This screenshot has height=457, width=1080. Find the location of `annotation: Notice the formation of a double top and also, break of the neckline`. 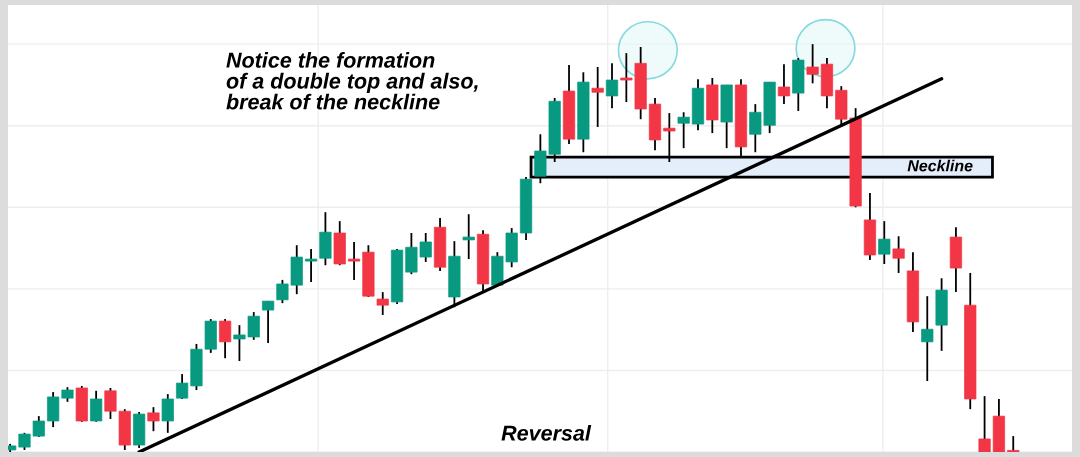

annotation: Notice the formation of a double top and also, break of the neckline is located at coordinates (352, 81).